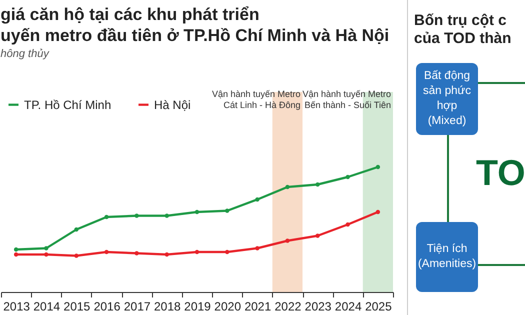 The image size is (525, 315). Describe the element at coordinates (195, 25) in the screenshot. I see `chart-title: giá căn hộ tại các khu phát triển uyến metro đầu tiên ở TP.Hồ Chí Minh và Hà Nội` at that location.